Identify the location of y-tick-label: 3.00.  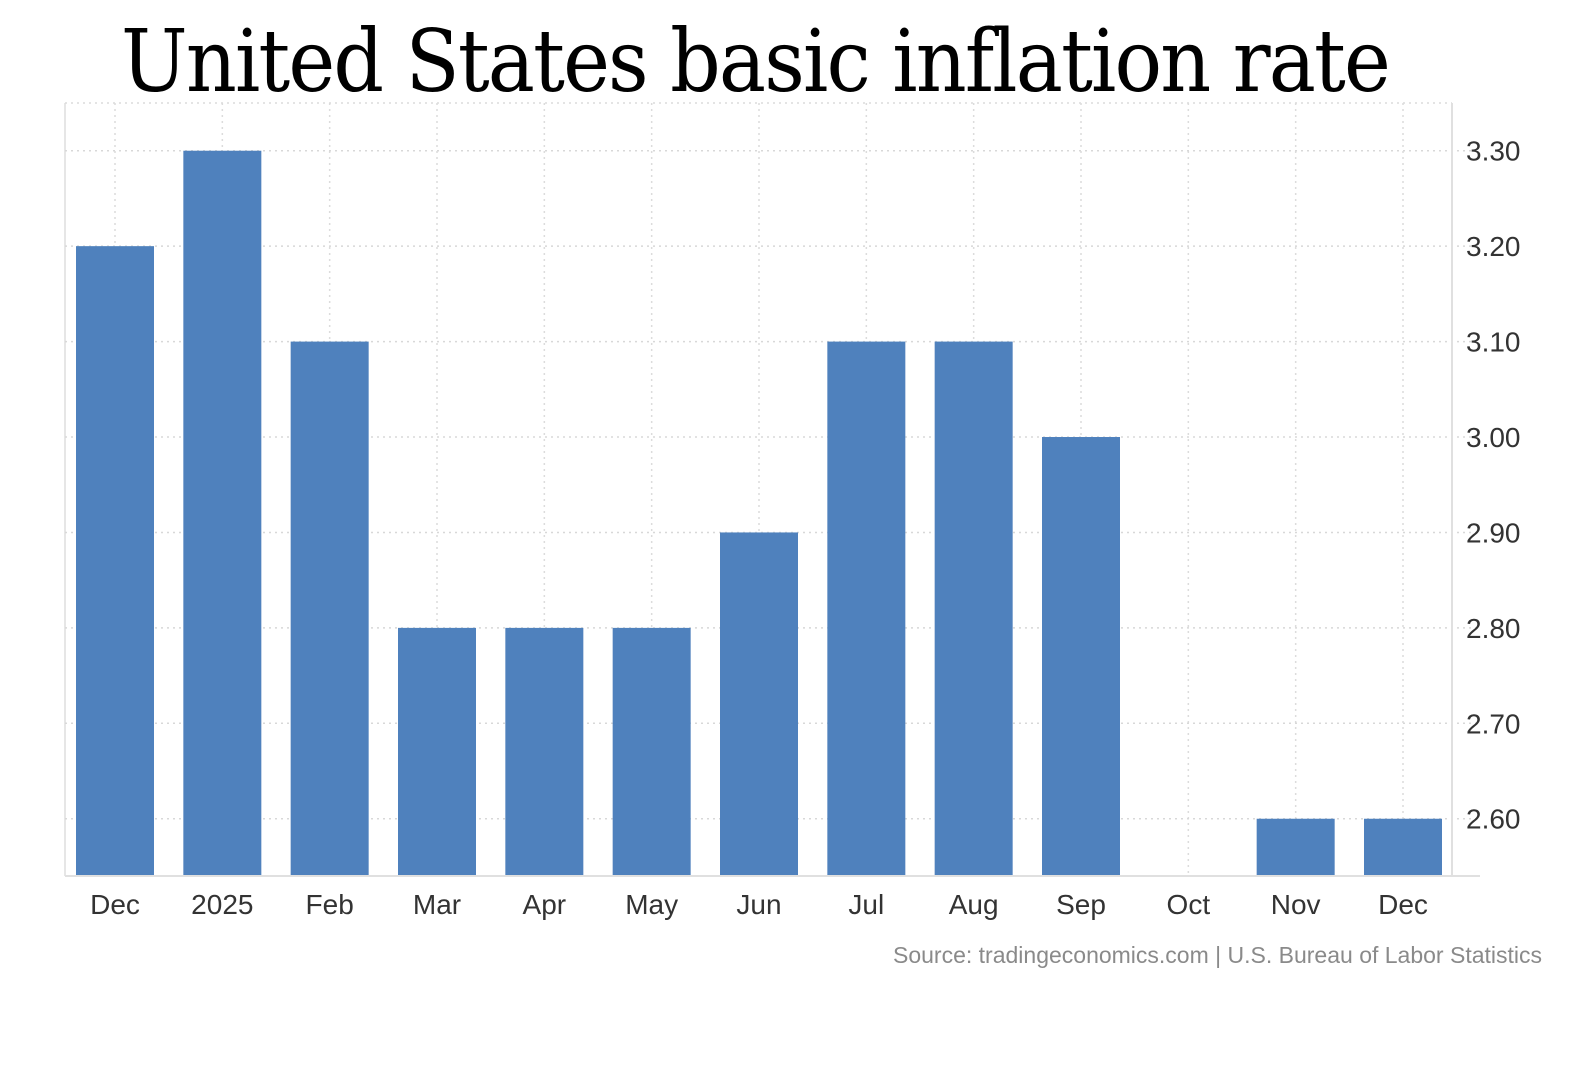
(1493, 437).